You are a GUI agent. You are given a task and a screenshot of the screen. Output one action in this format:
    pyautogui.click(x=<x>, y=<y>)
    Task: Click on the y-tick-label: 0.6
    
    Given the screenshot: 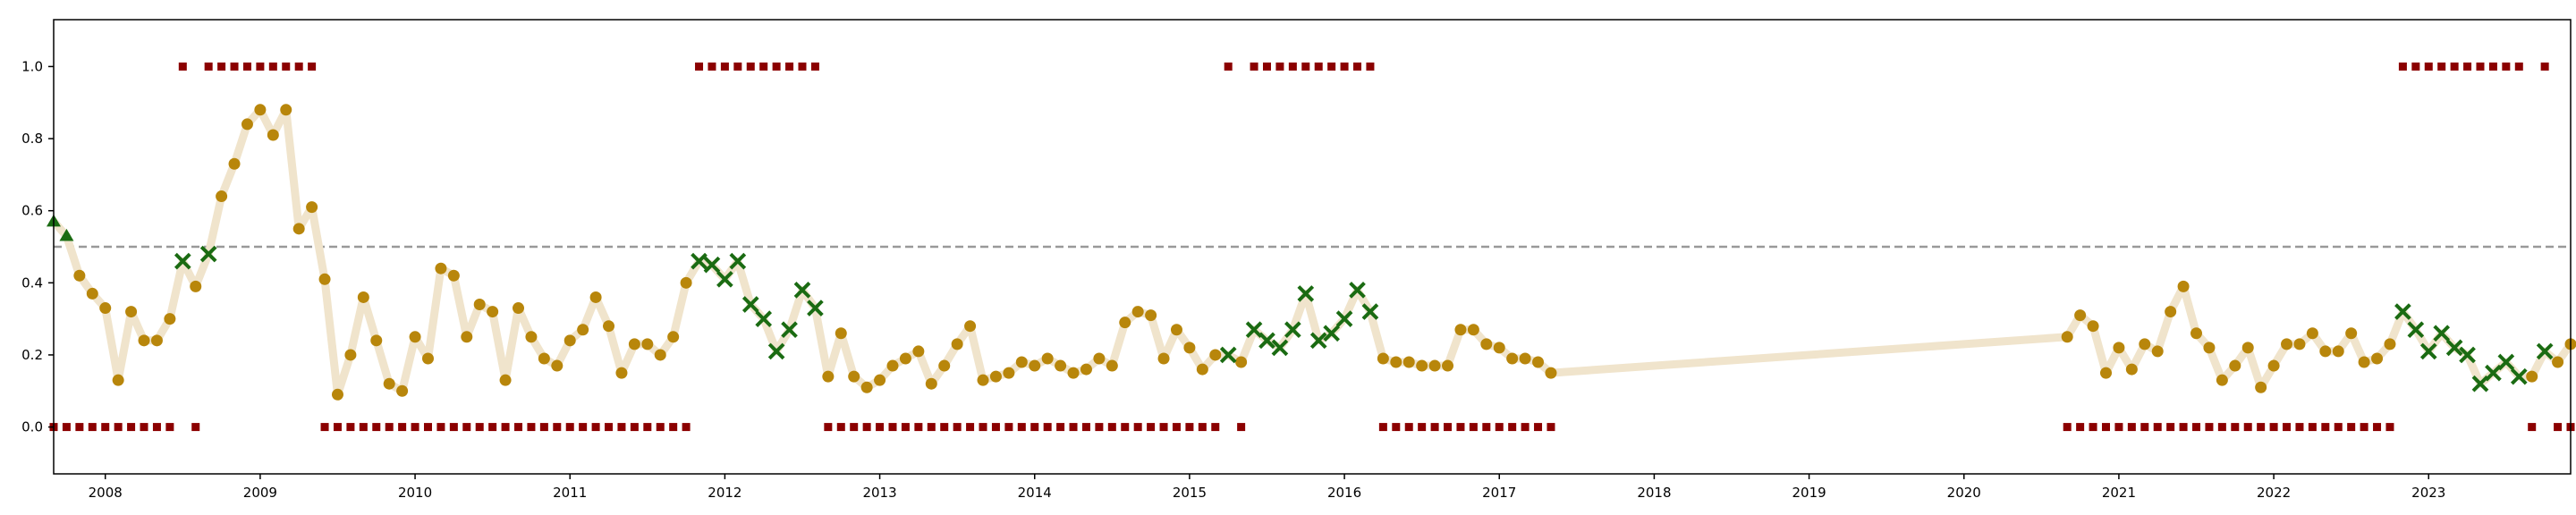 What is the action you would take?
    pyautogui.click(x=32, y=211)
    